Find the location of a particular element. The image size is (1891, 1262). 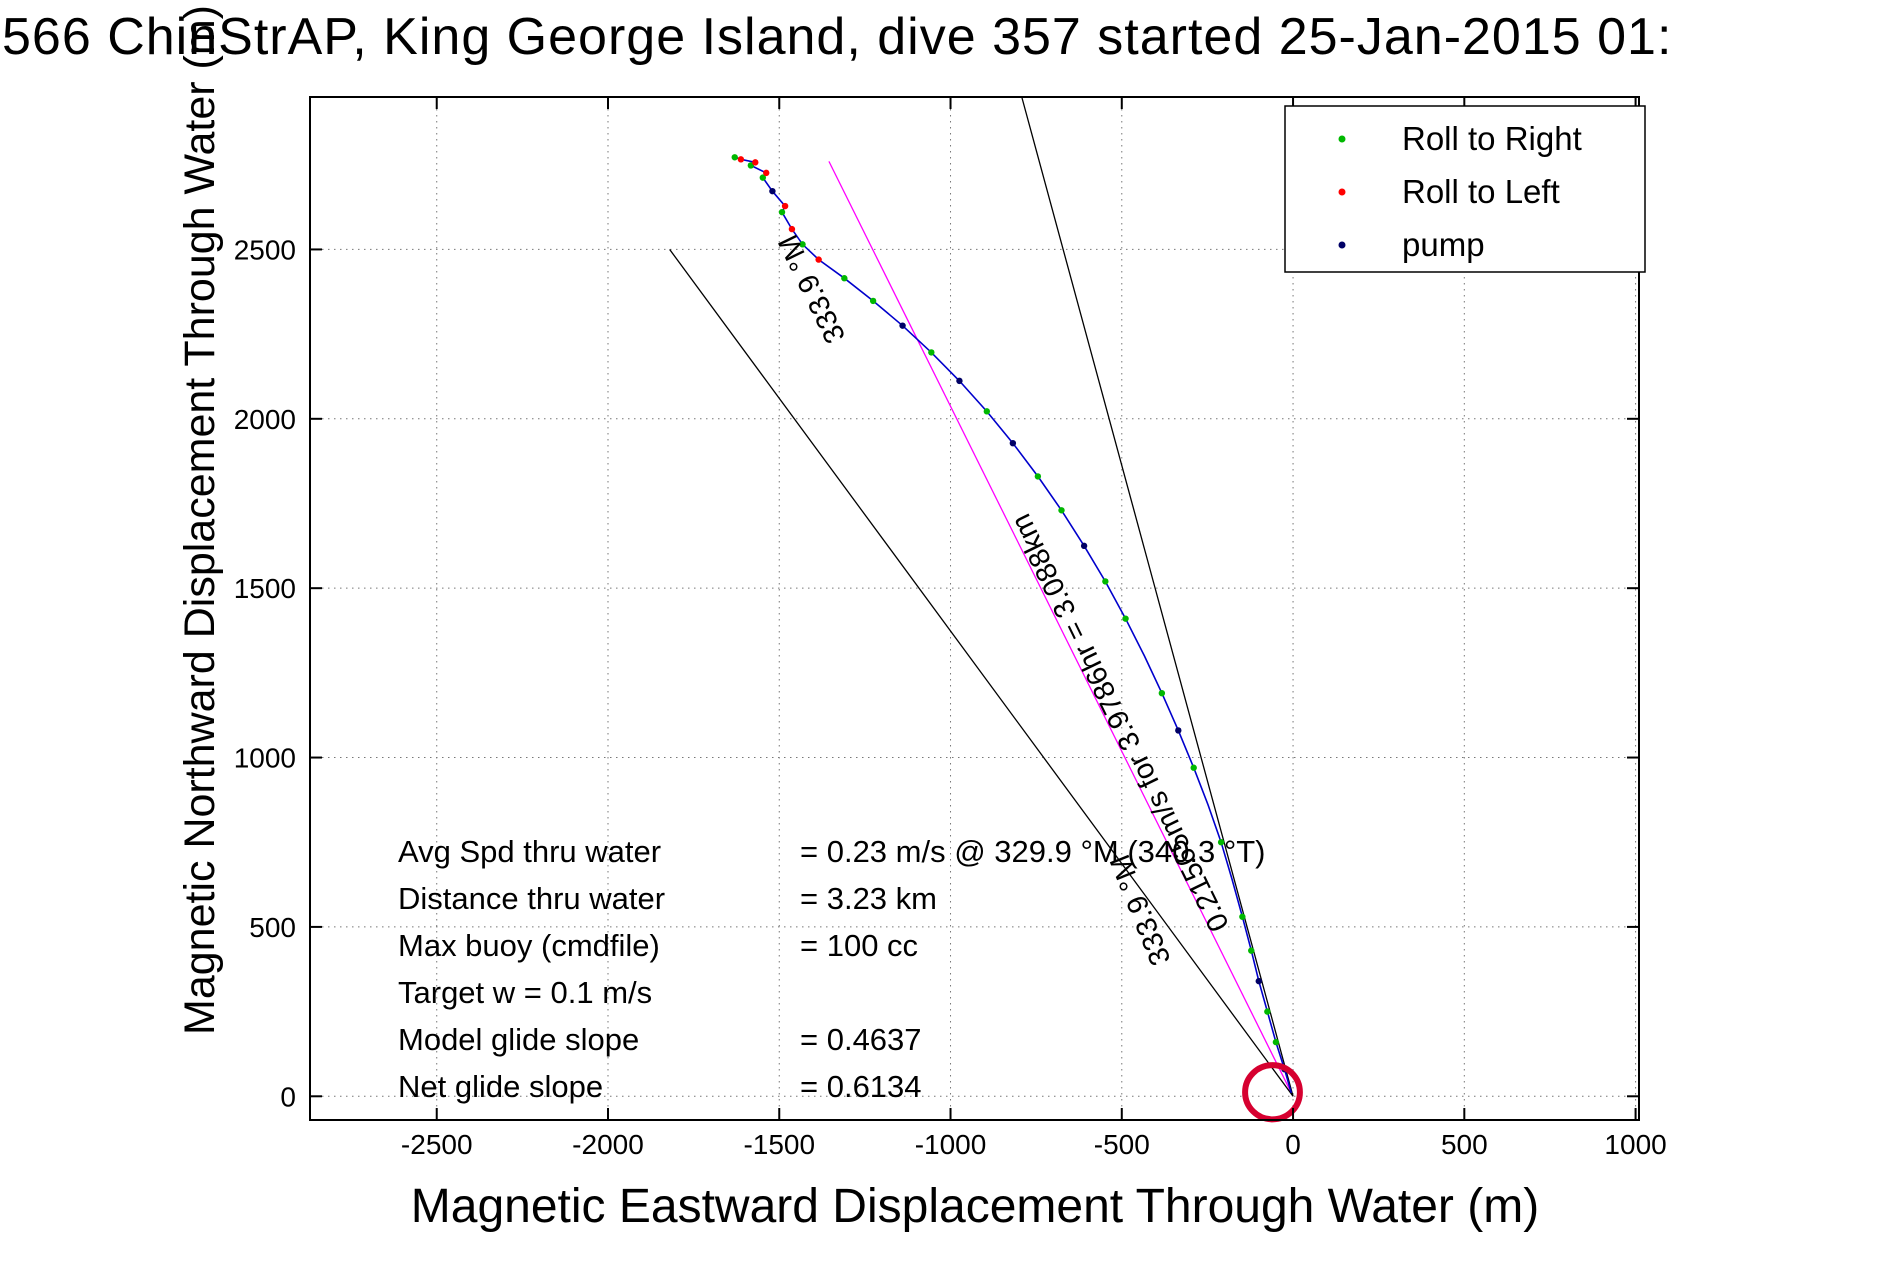

legend-item-pump: pump is located at coordinates (1411, 244).